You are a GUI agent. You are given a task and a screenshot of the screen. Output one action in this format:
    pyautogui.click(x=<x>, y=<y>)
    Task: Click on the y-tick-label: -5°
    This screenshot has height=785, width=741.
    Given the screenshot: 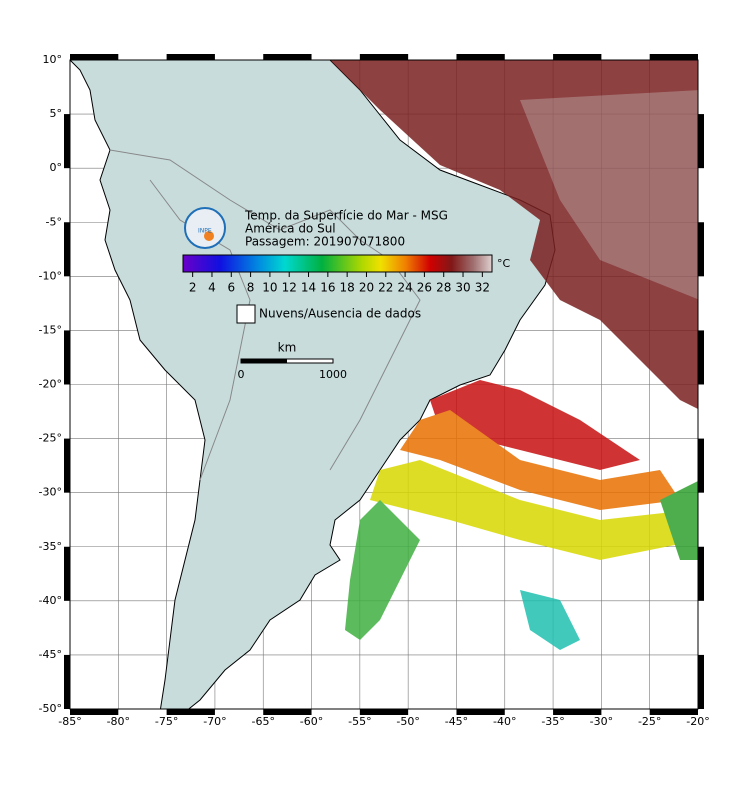 What is the action you would take?
    pyautogui.click(x=54, y=221)
    